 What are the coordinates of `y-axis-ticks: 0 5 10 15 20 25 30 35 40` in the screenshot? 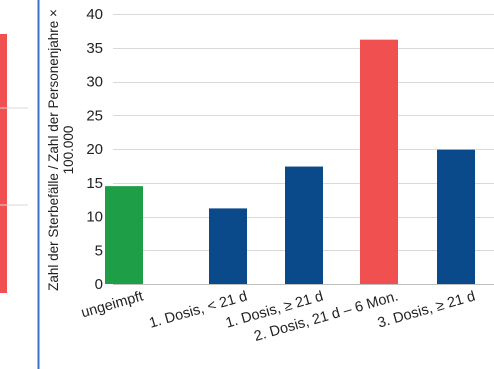 It's located at (94, 149).